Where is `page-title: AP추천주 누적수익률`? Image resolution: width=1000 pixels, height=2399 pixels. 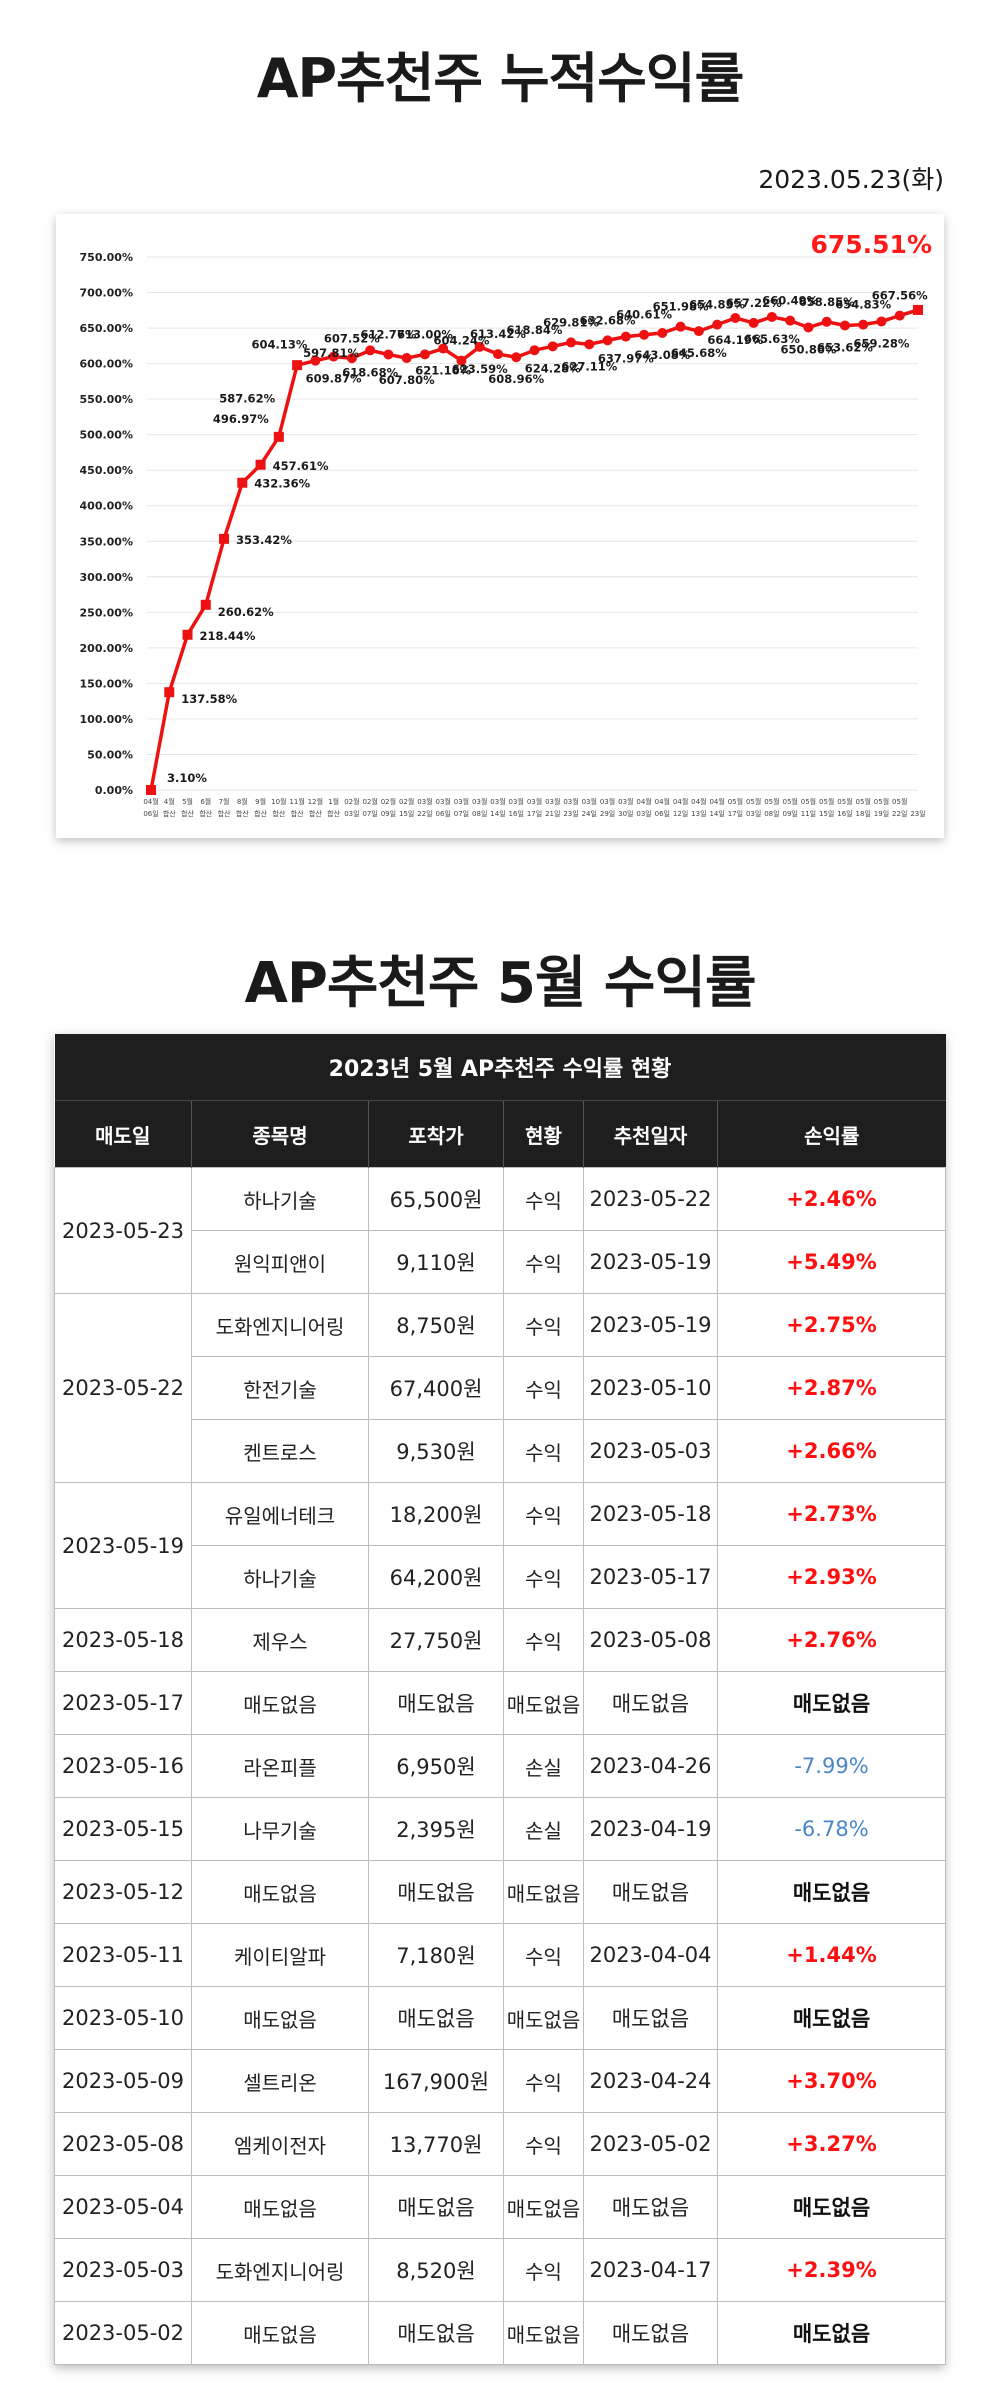
page-title: AP추천주 누적수익률 is located at coordinates (500, 78).